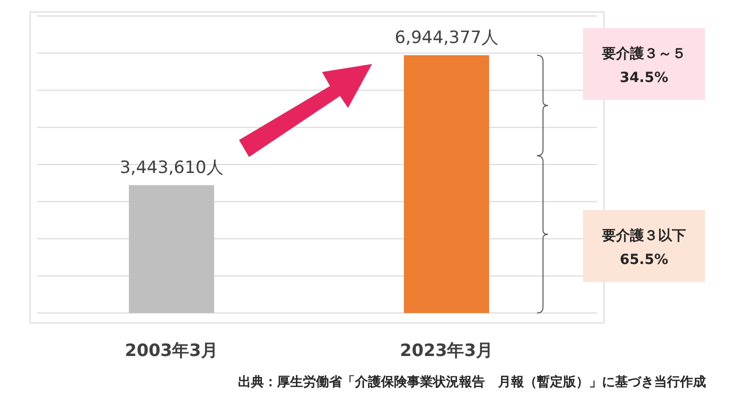 This screenshot has height=394, width=733. What do you see at coordinates (472, 382) in the screenshot?
I see `source-note: 出典：厚生労働省「介護保険事業状況報告 月報（暫定版）」に基づき当行作成` at bounding box center [472, 382].